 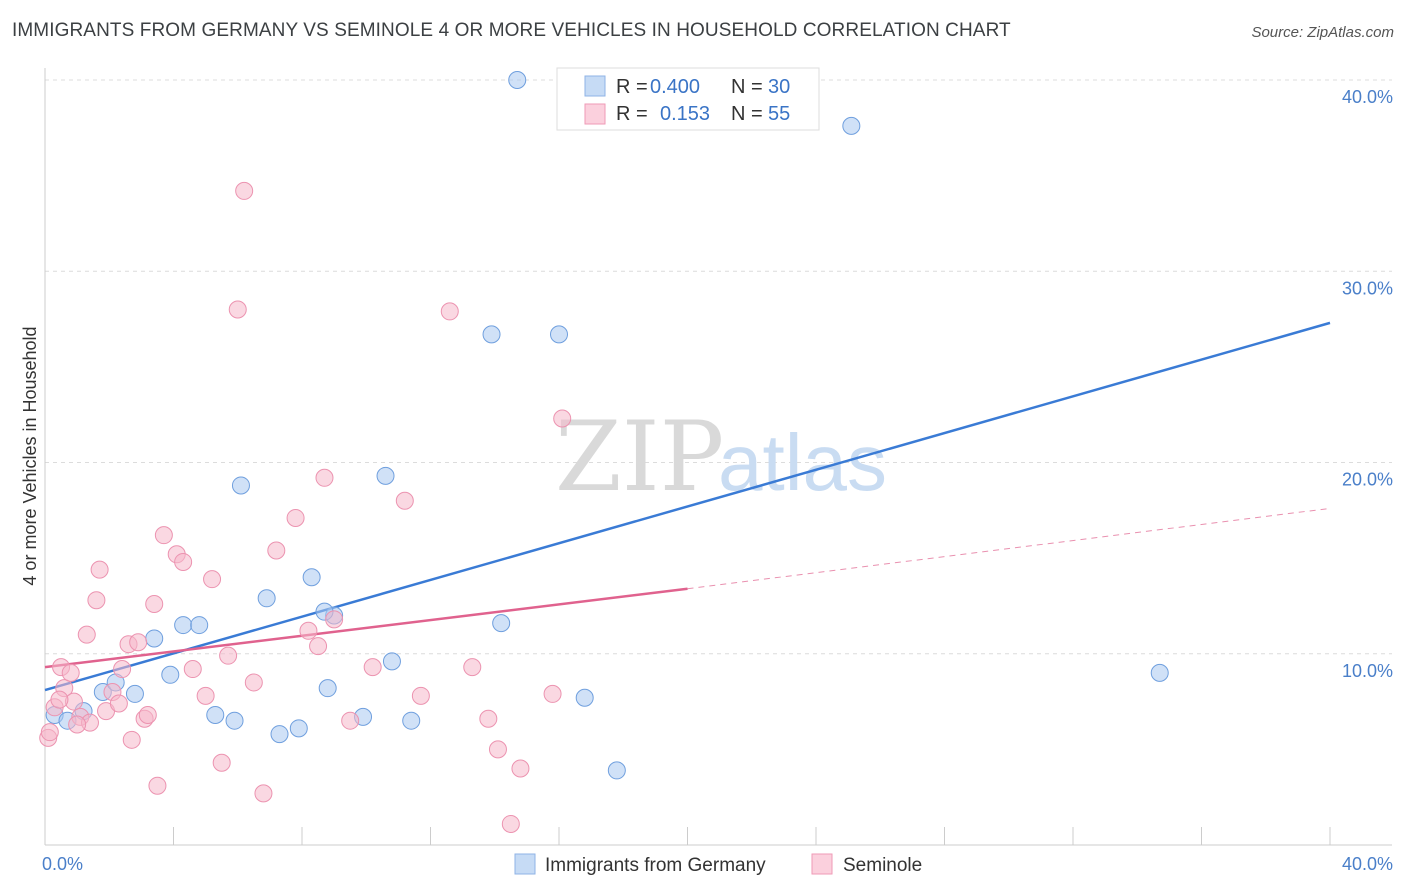 What do you see at coordinates (1367, 97) in the screenshot?
I see `y-tick-label: 40.0%` at bounding box center [1367, 97].